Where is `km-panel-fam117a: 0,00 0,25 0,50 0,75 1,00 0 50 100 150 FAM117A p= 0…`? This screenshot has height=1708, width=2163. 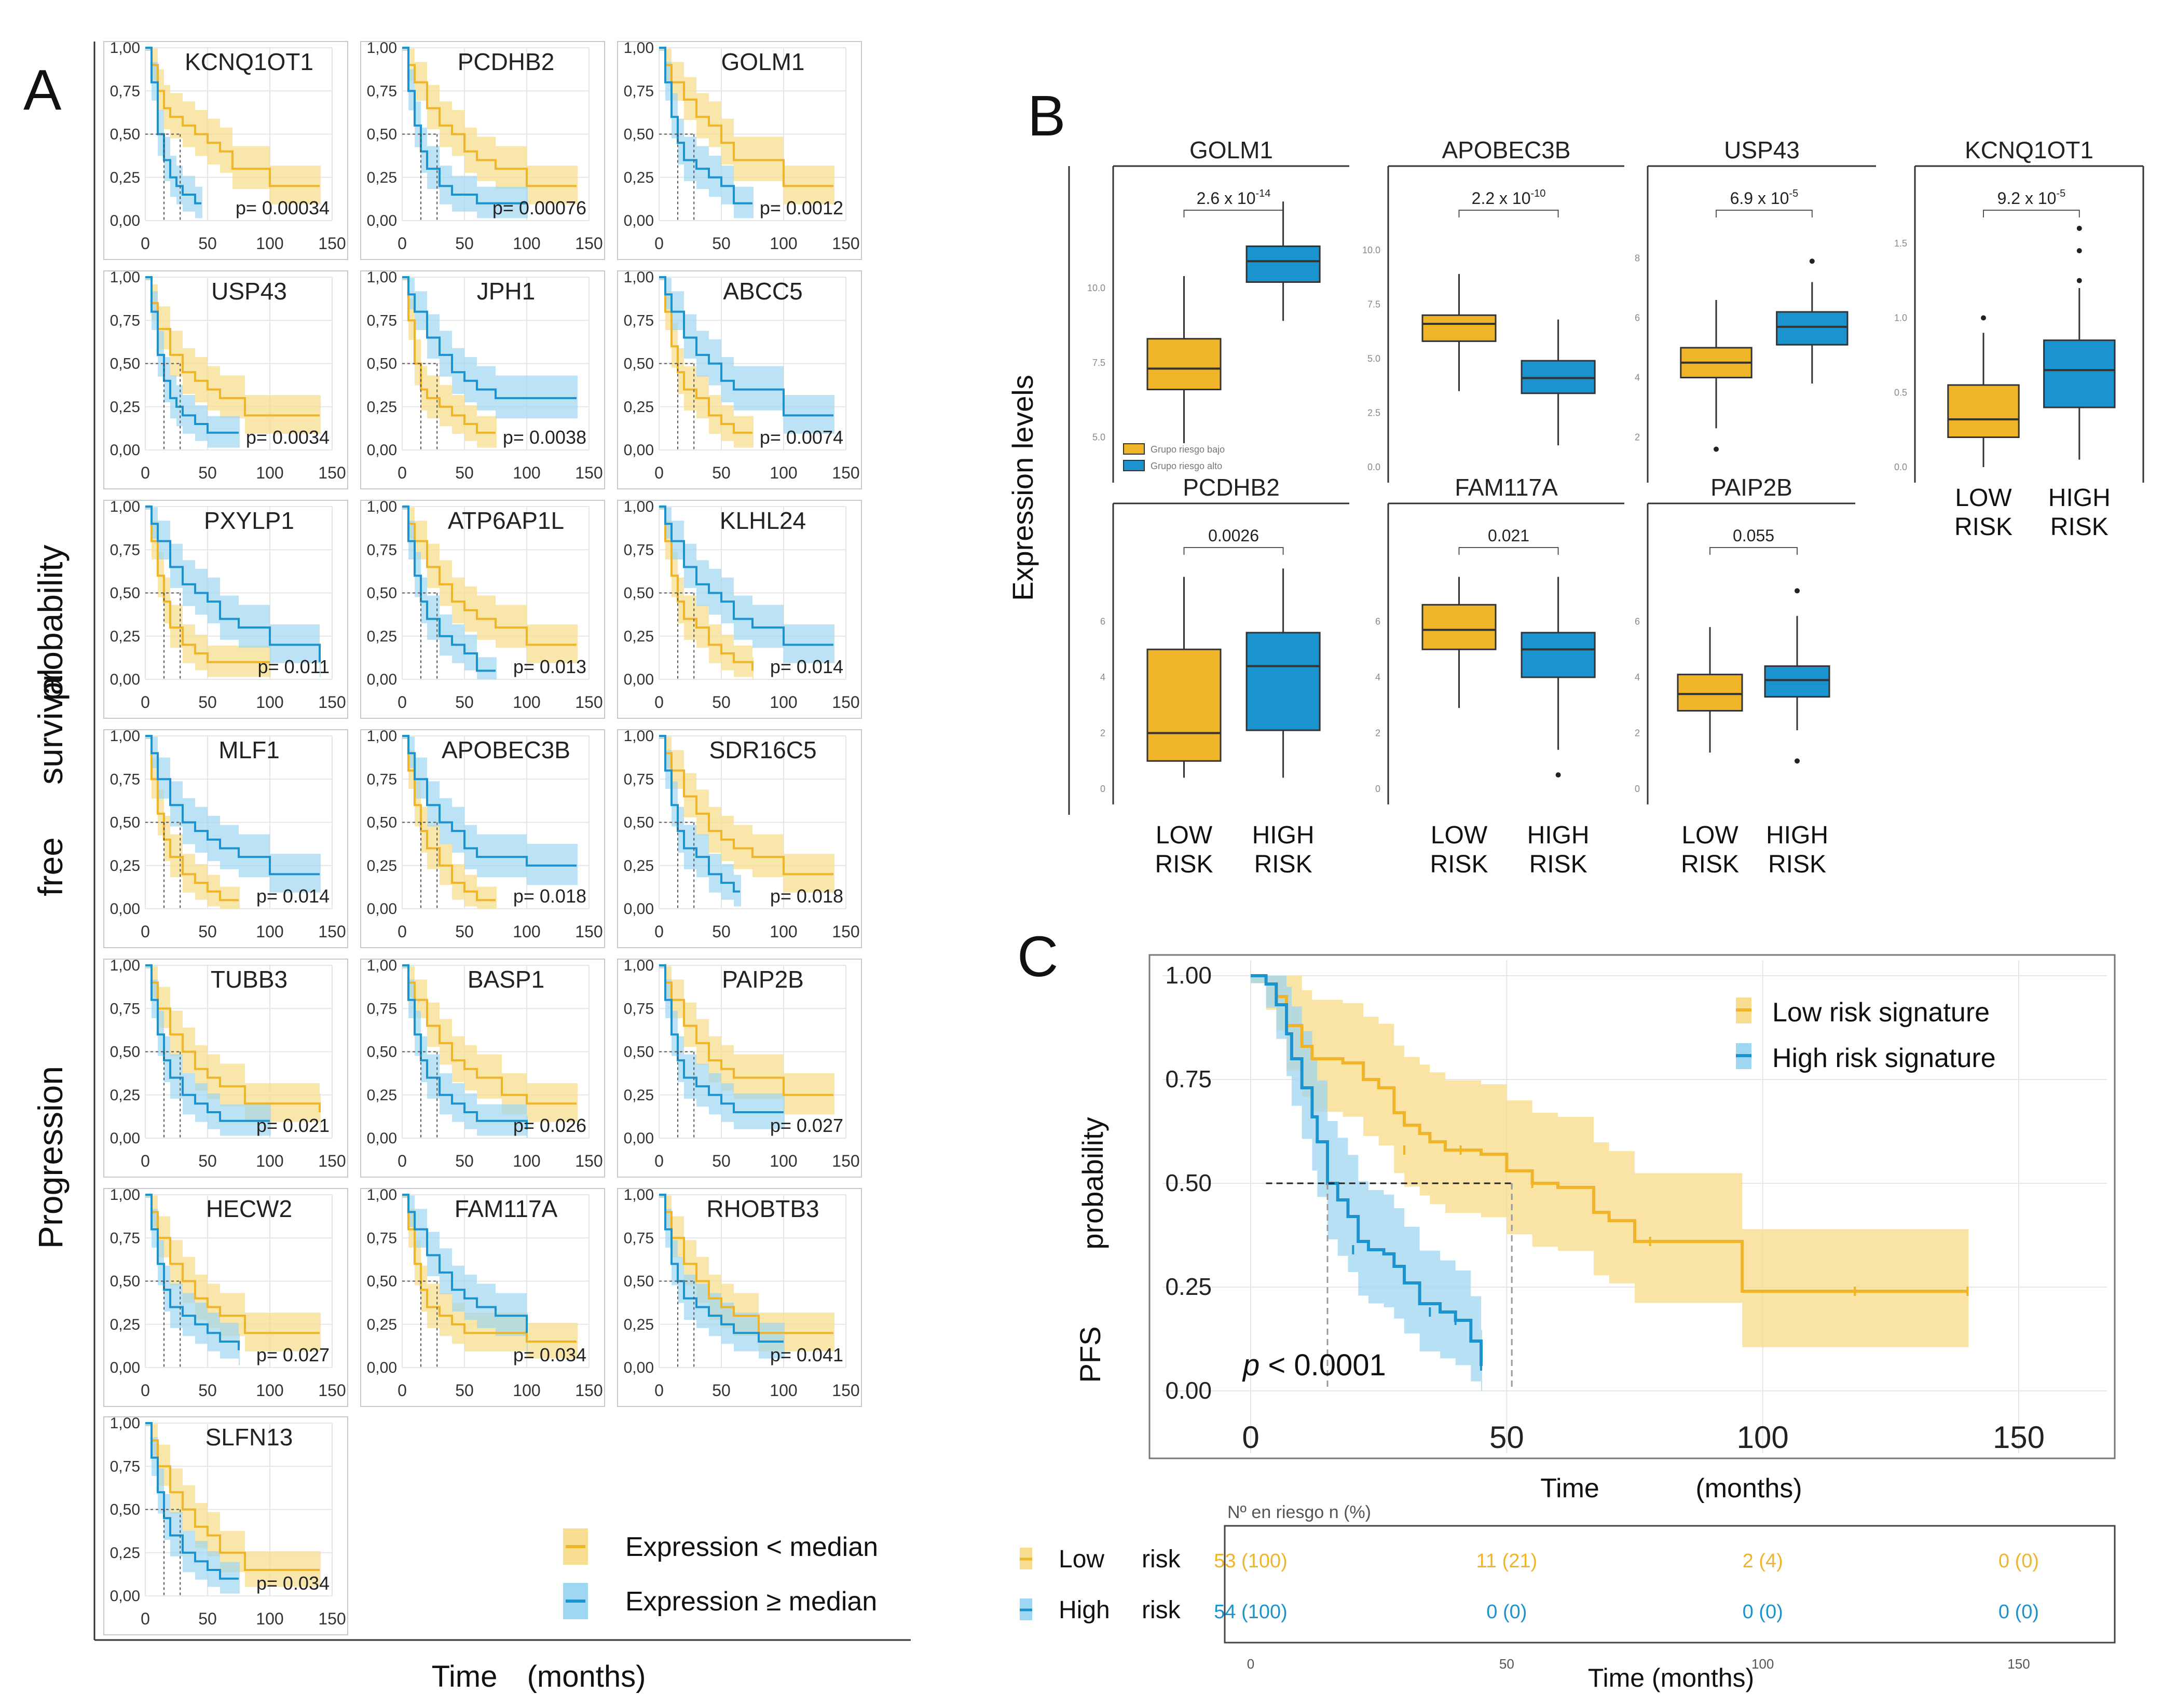 km-panel-fam117a: 0,00 0,25 0,50 0,75 1,00 0 50 100 150 FAM117A p= 0… is located at coordinates (483, 1296).